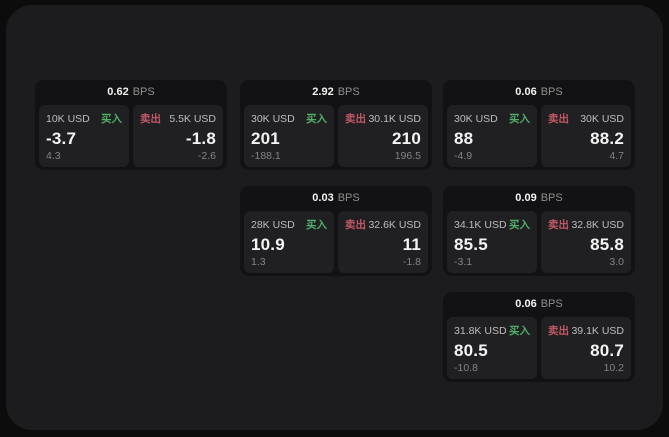 The width and height of the screenshot is (669, 437). Describe the element at coordinates (53, 156) in the screenshot. I see `buy-delta-value: 4.3` at that location.